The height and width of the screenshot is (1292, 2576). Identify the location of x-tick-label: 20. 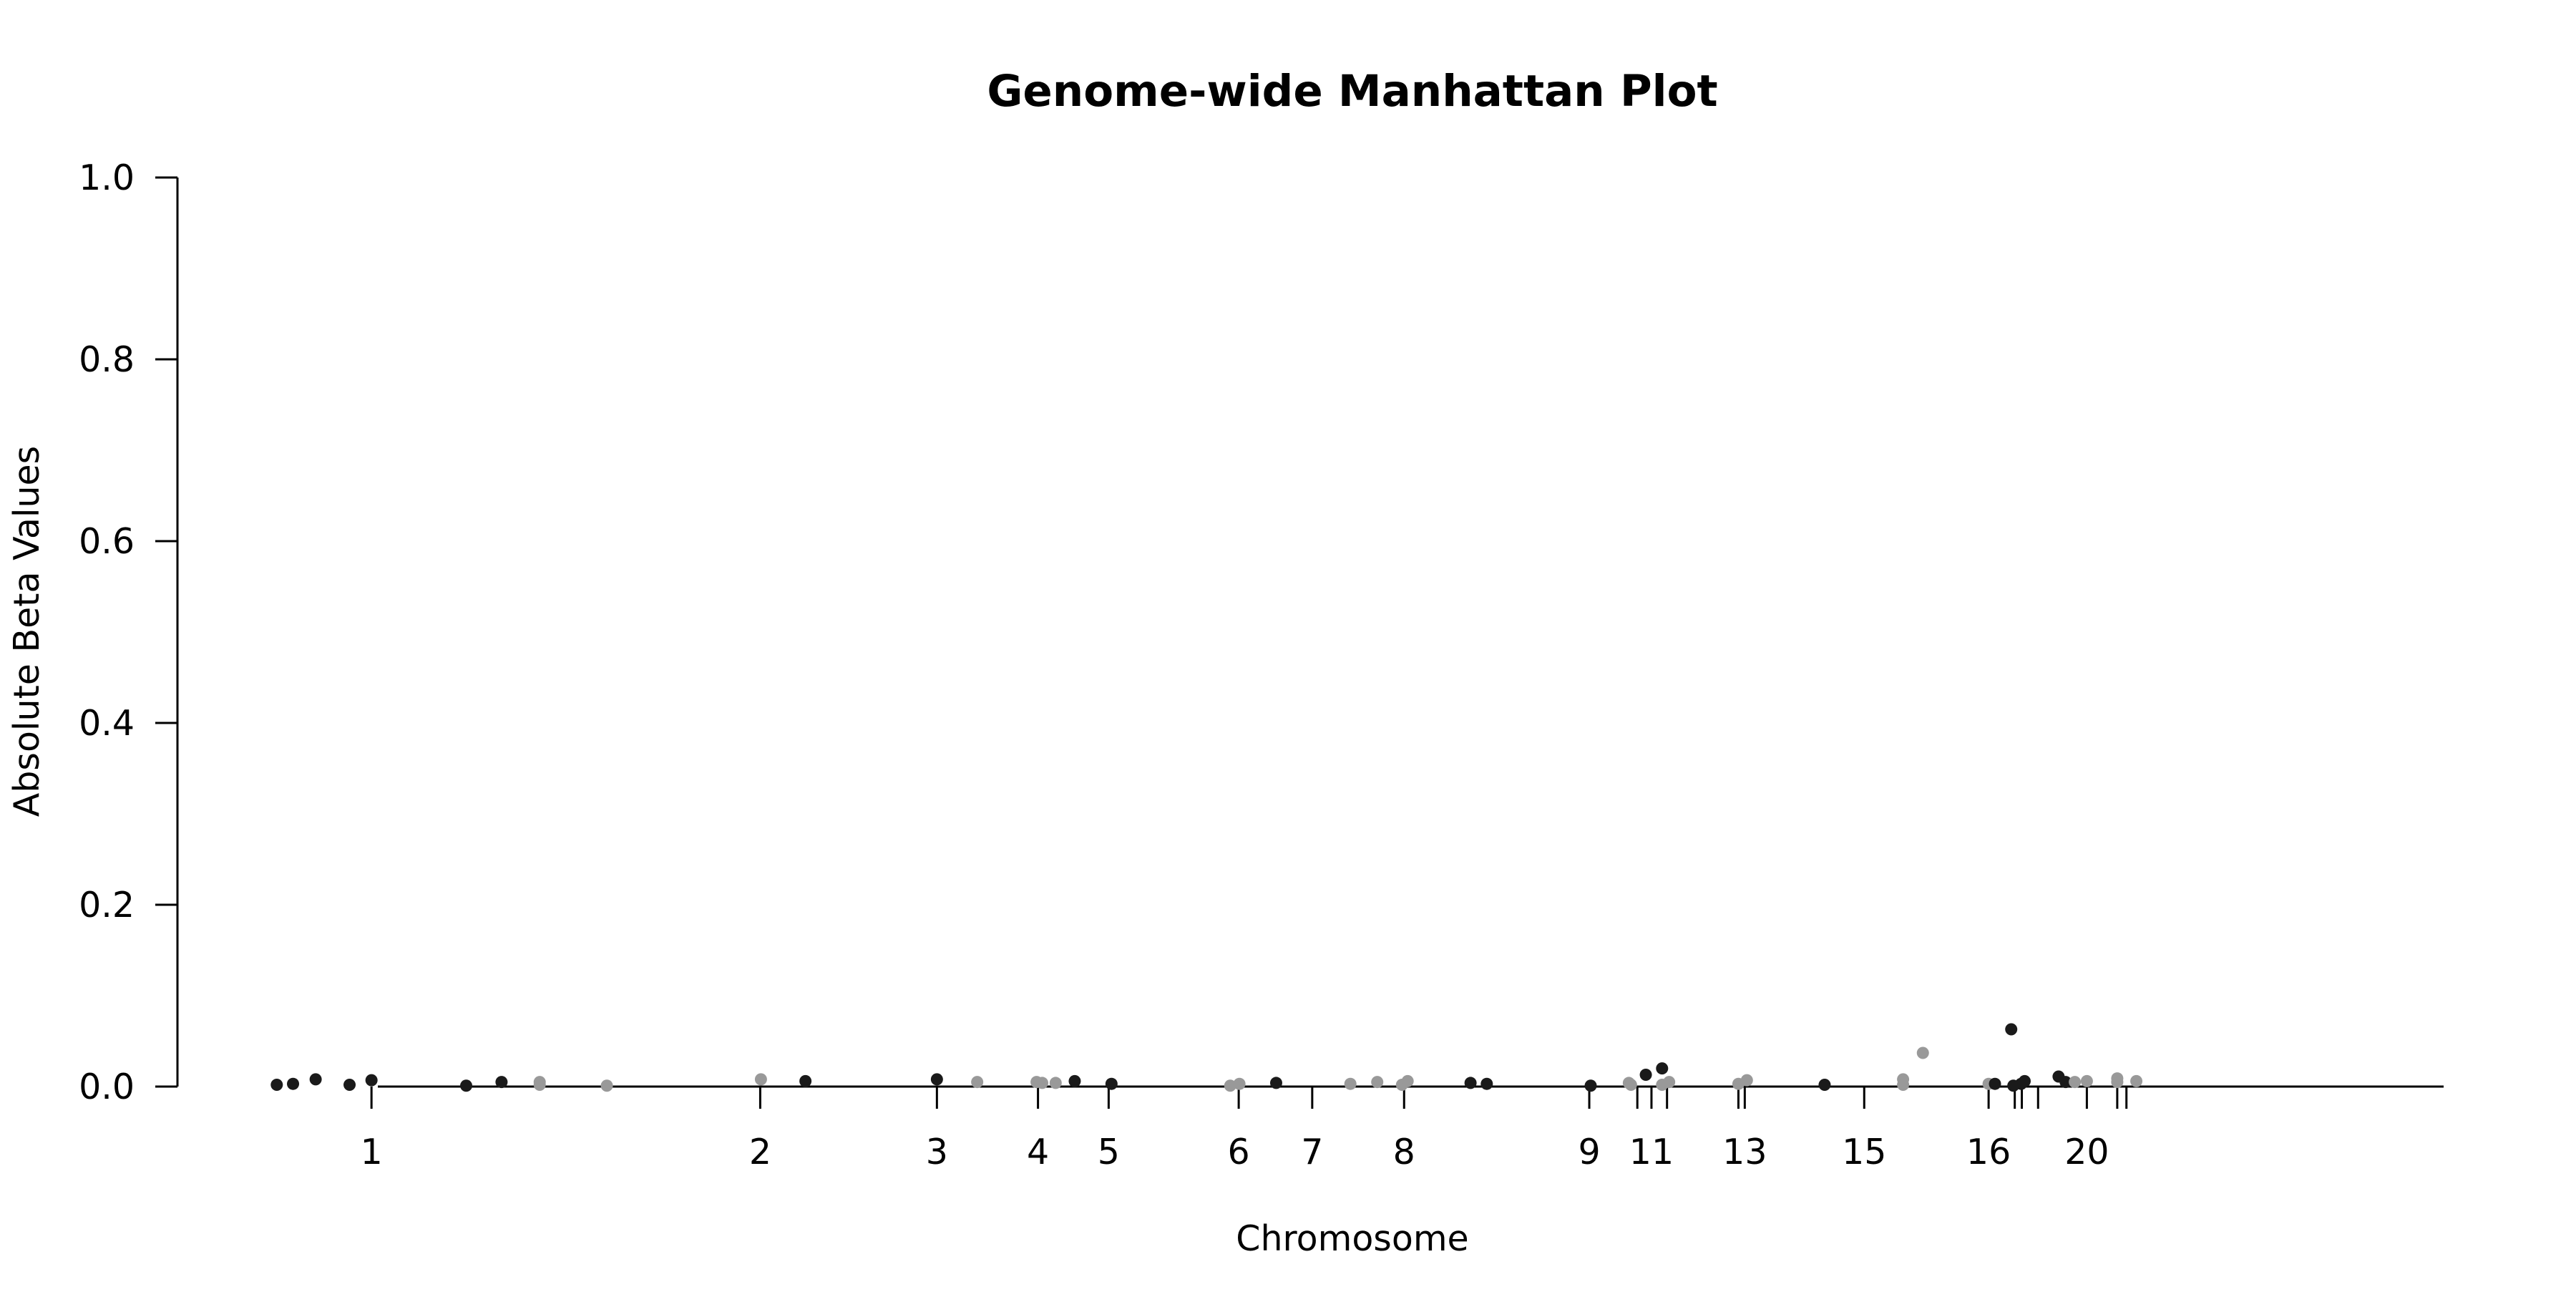
(2086, 1152).